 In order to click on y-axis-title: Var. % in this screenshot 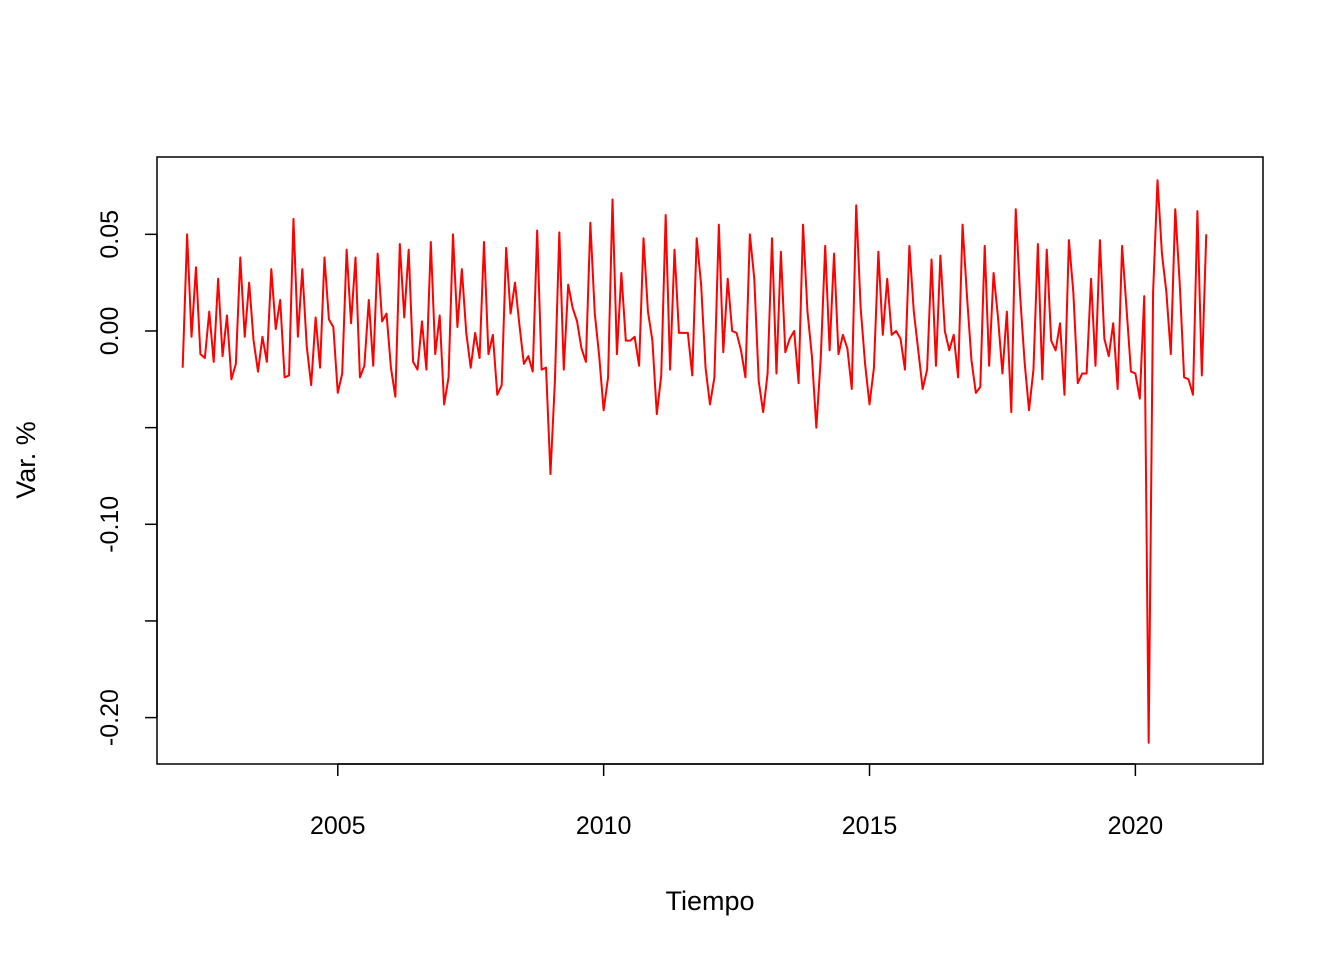, I will do `click(26, 460)`.